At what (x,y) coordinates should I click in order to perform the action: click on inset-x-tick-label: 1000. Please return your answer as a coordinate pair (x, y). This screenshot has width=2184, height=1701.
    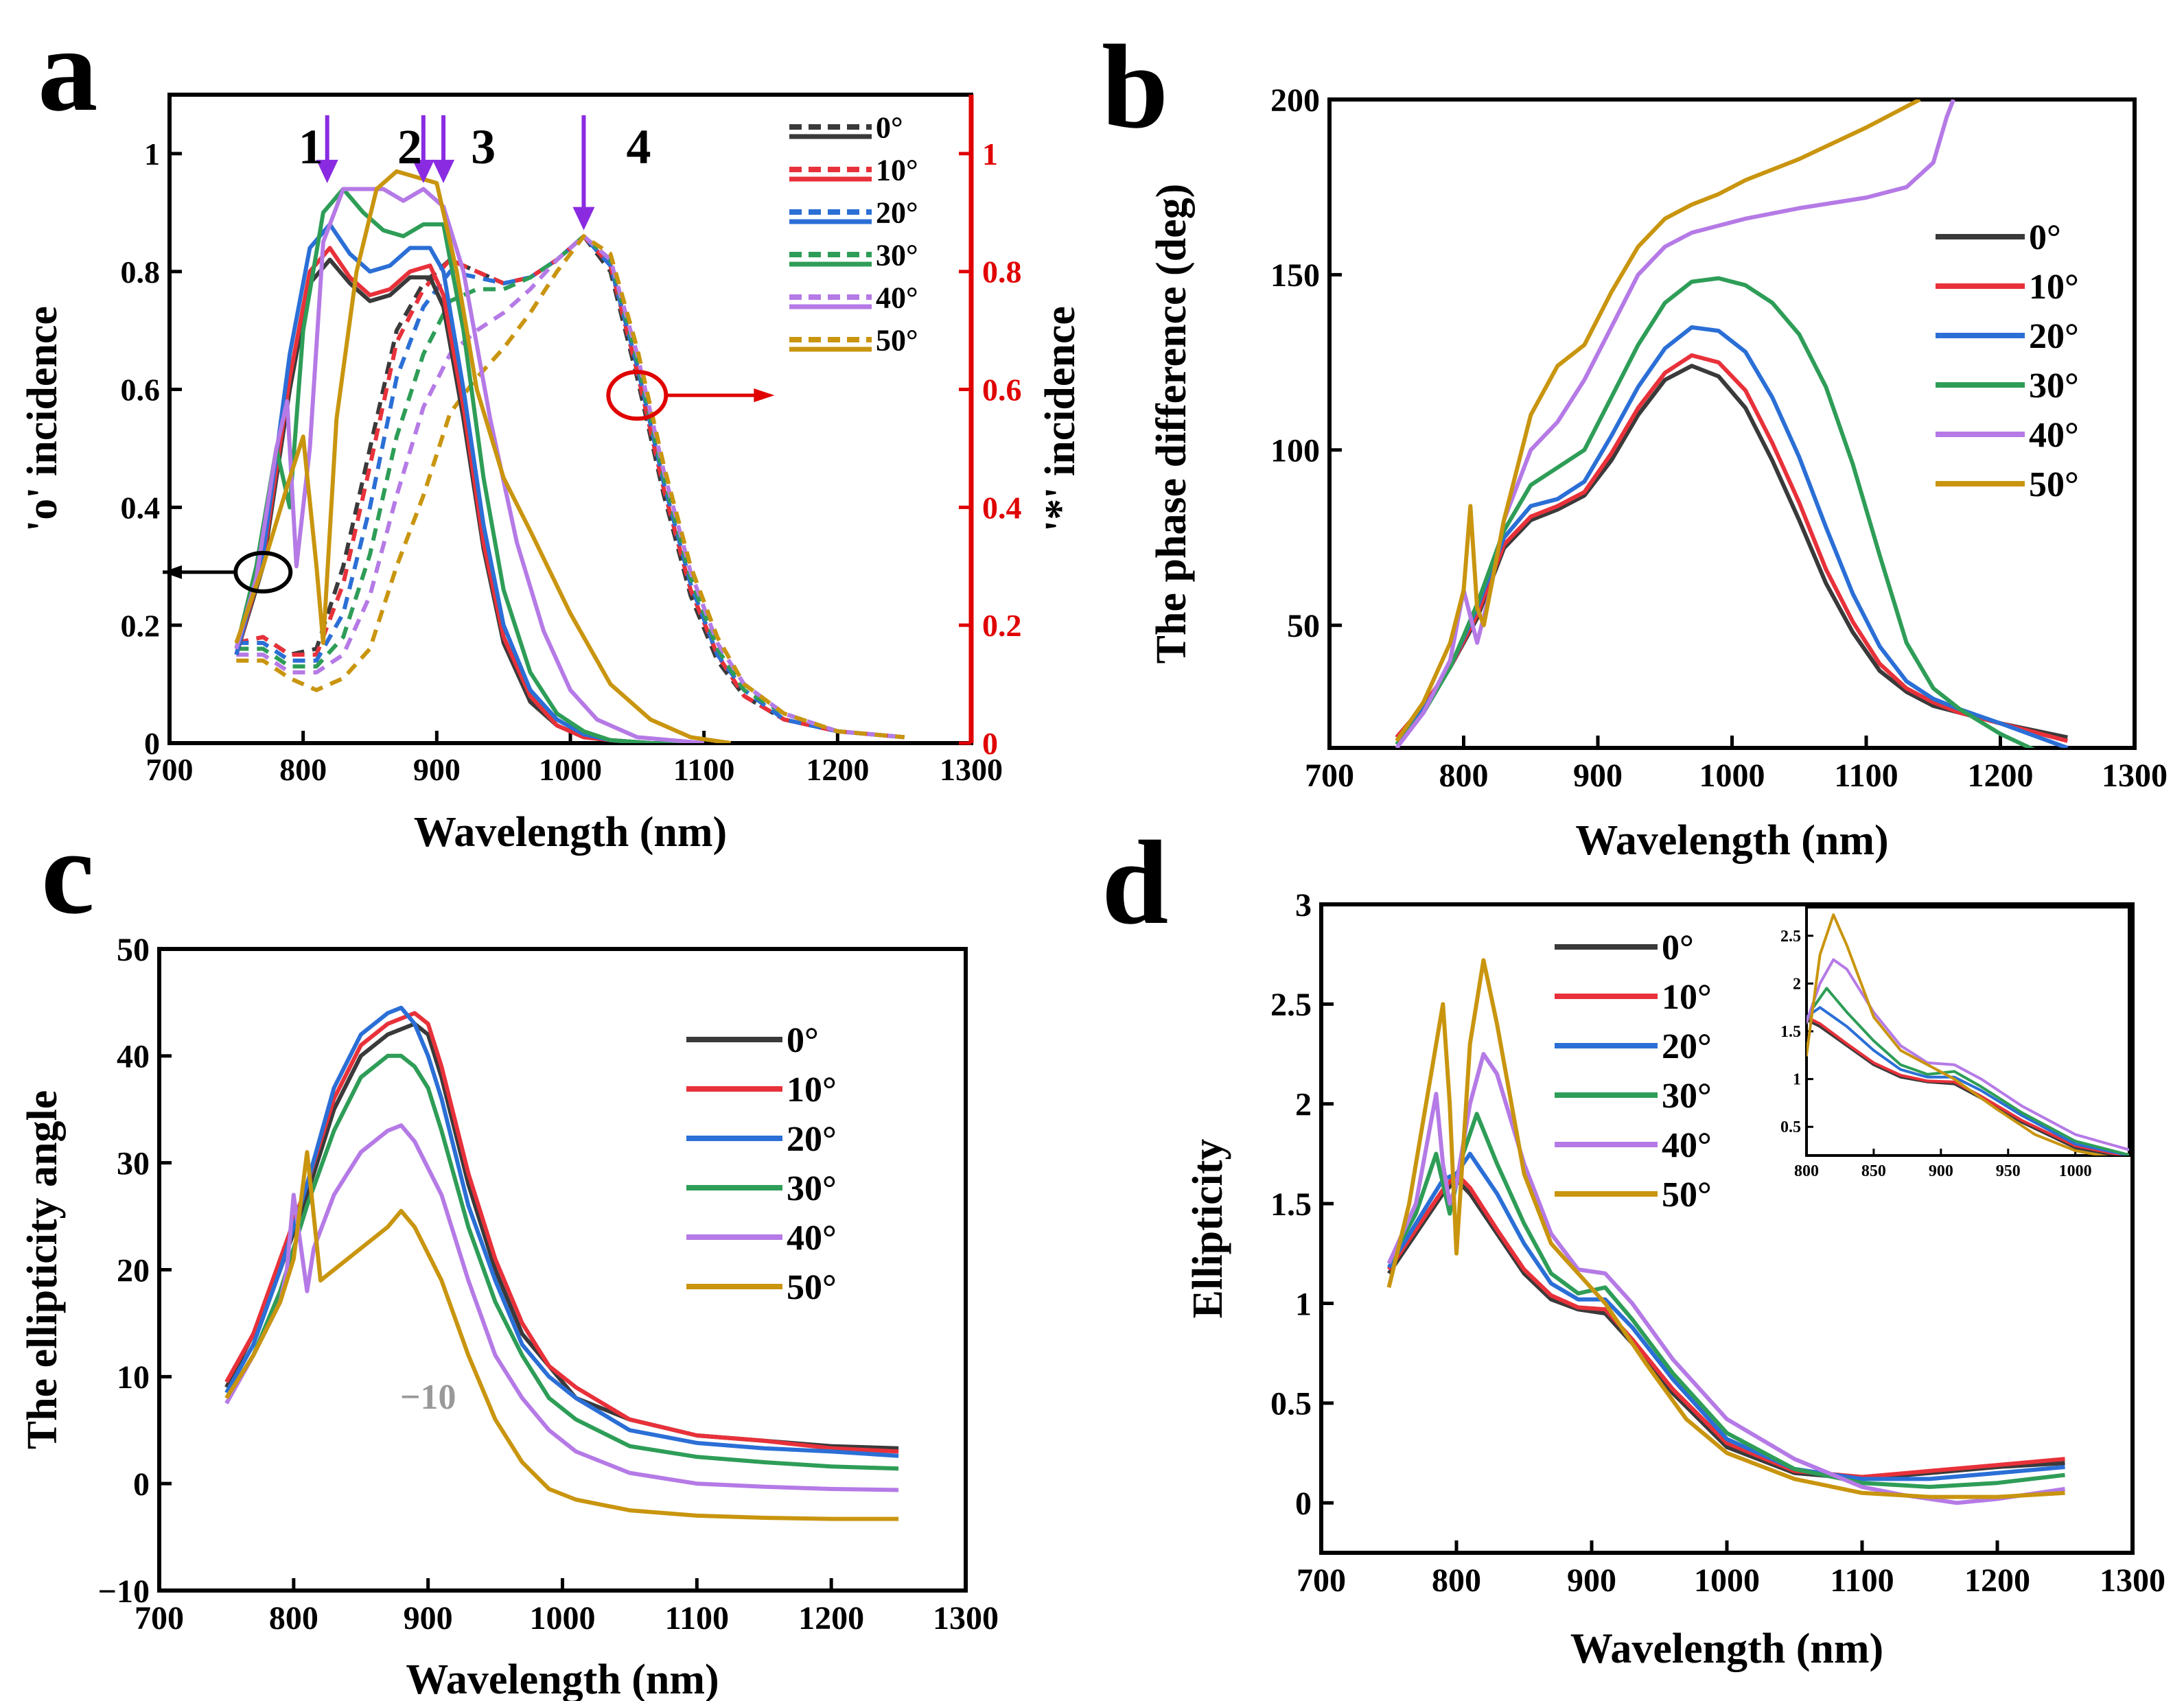
    Looking at the image, I should click on (2075, 1171).